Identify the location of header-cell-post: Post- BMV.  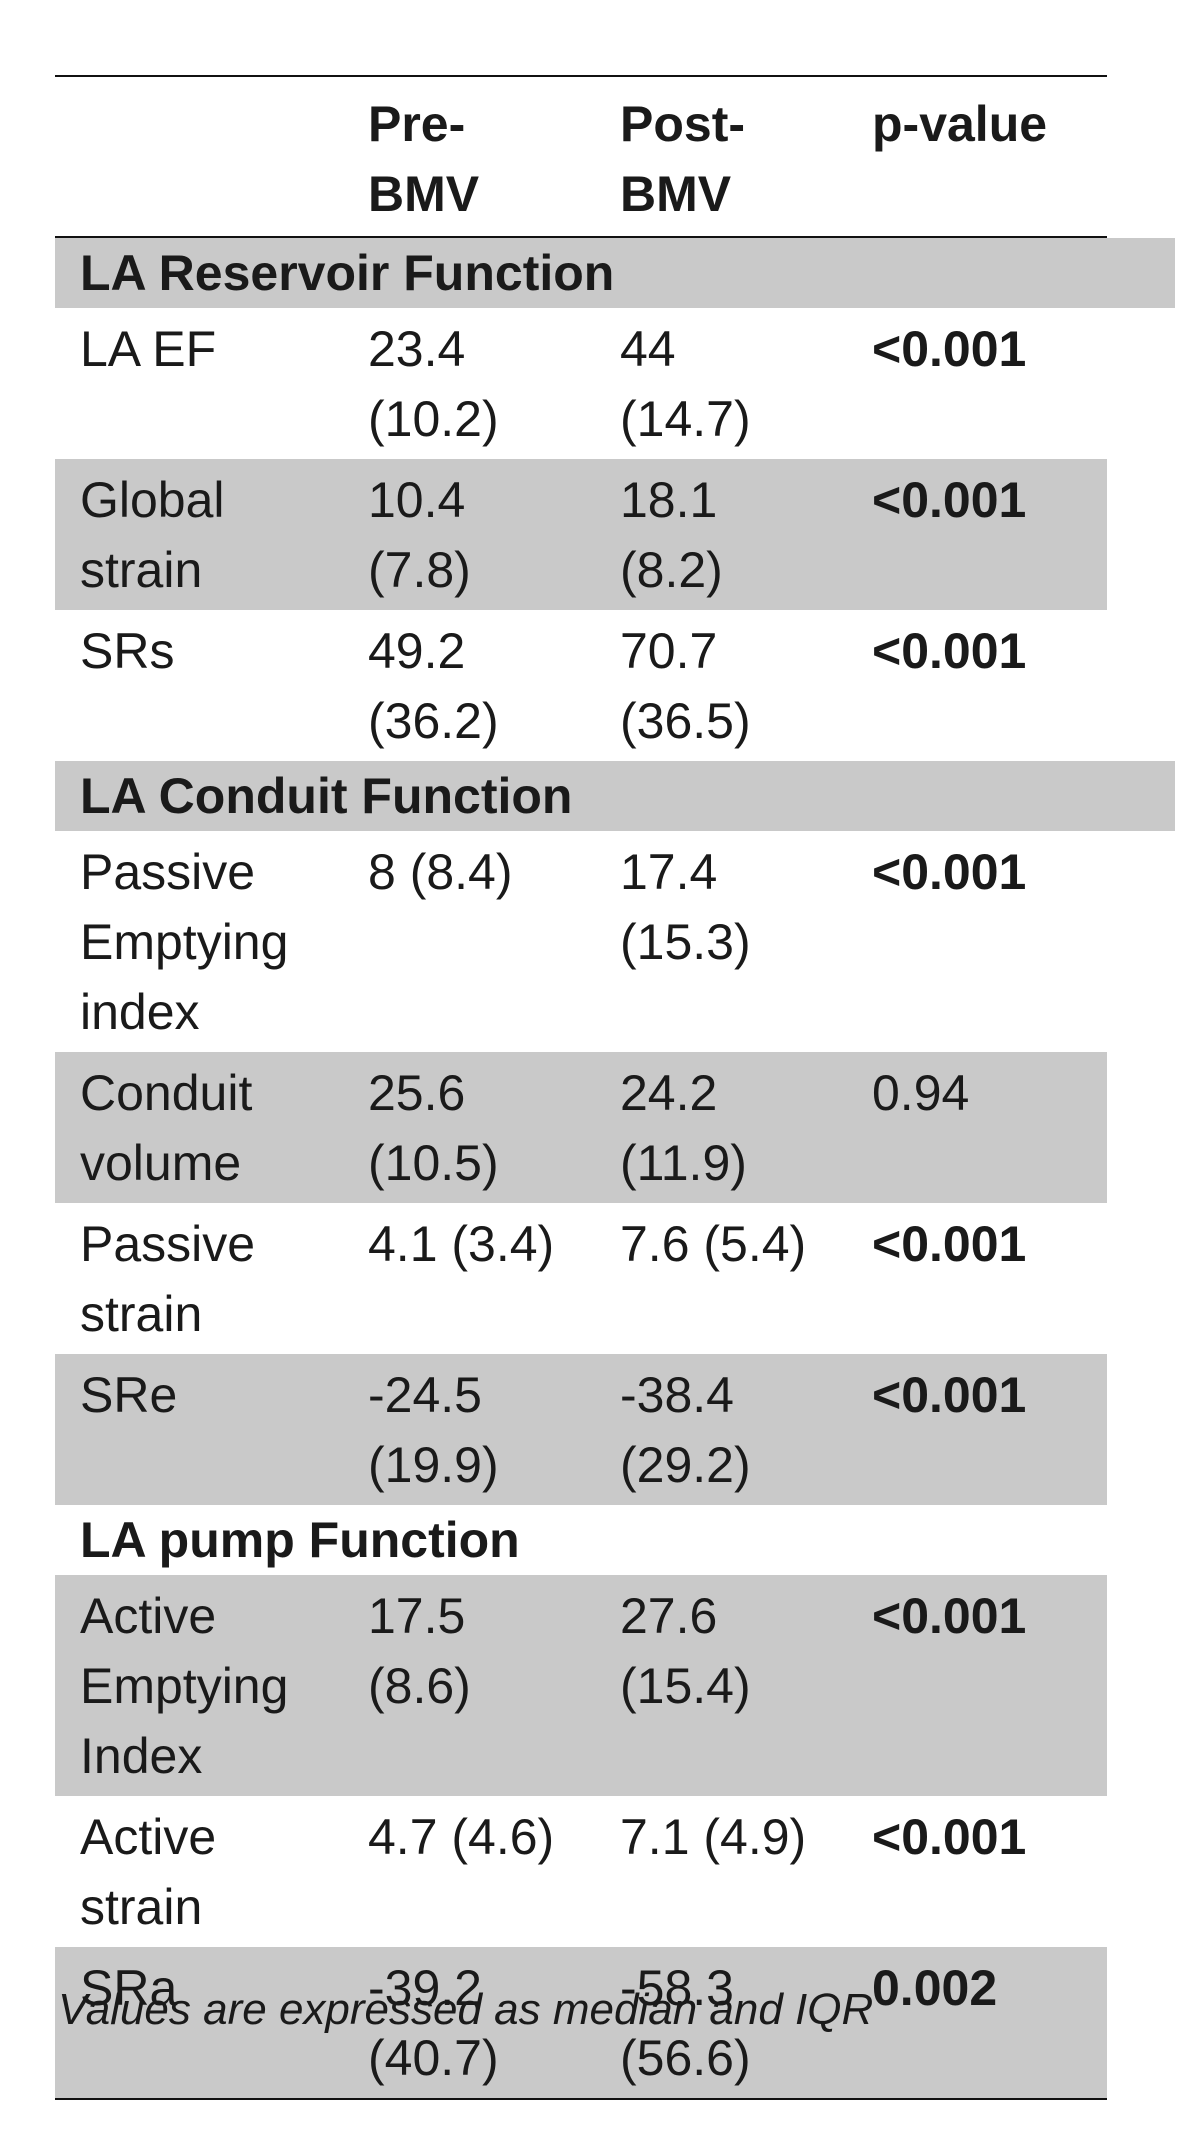
(682, 159).